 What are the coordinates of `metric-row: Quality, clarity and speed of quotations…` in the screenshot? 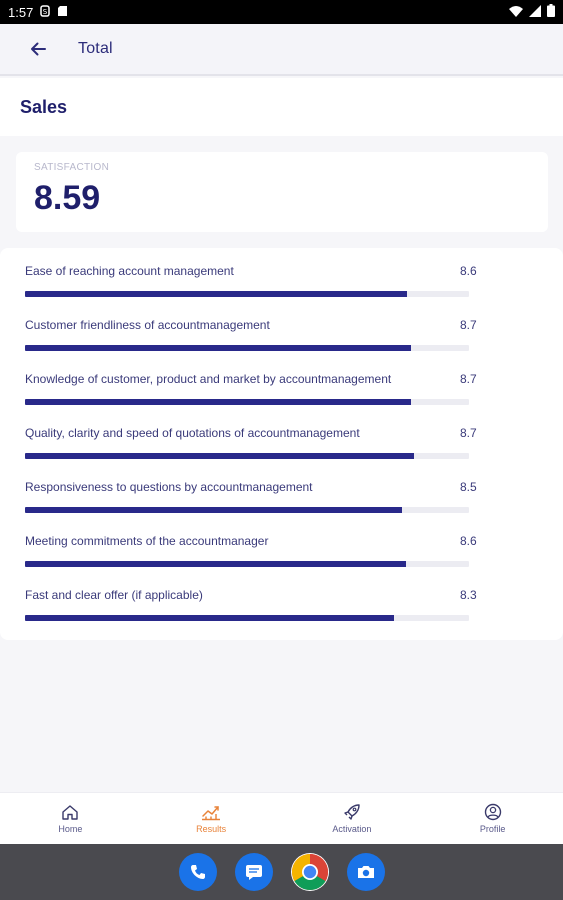 It's located at (281, 453).